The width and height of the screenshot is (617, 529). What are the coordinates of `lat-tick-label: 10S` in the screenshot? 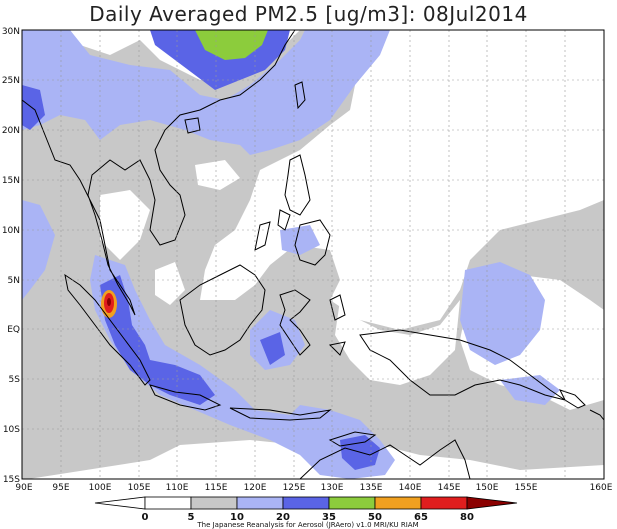 It's located at (11, 430).